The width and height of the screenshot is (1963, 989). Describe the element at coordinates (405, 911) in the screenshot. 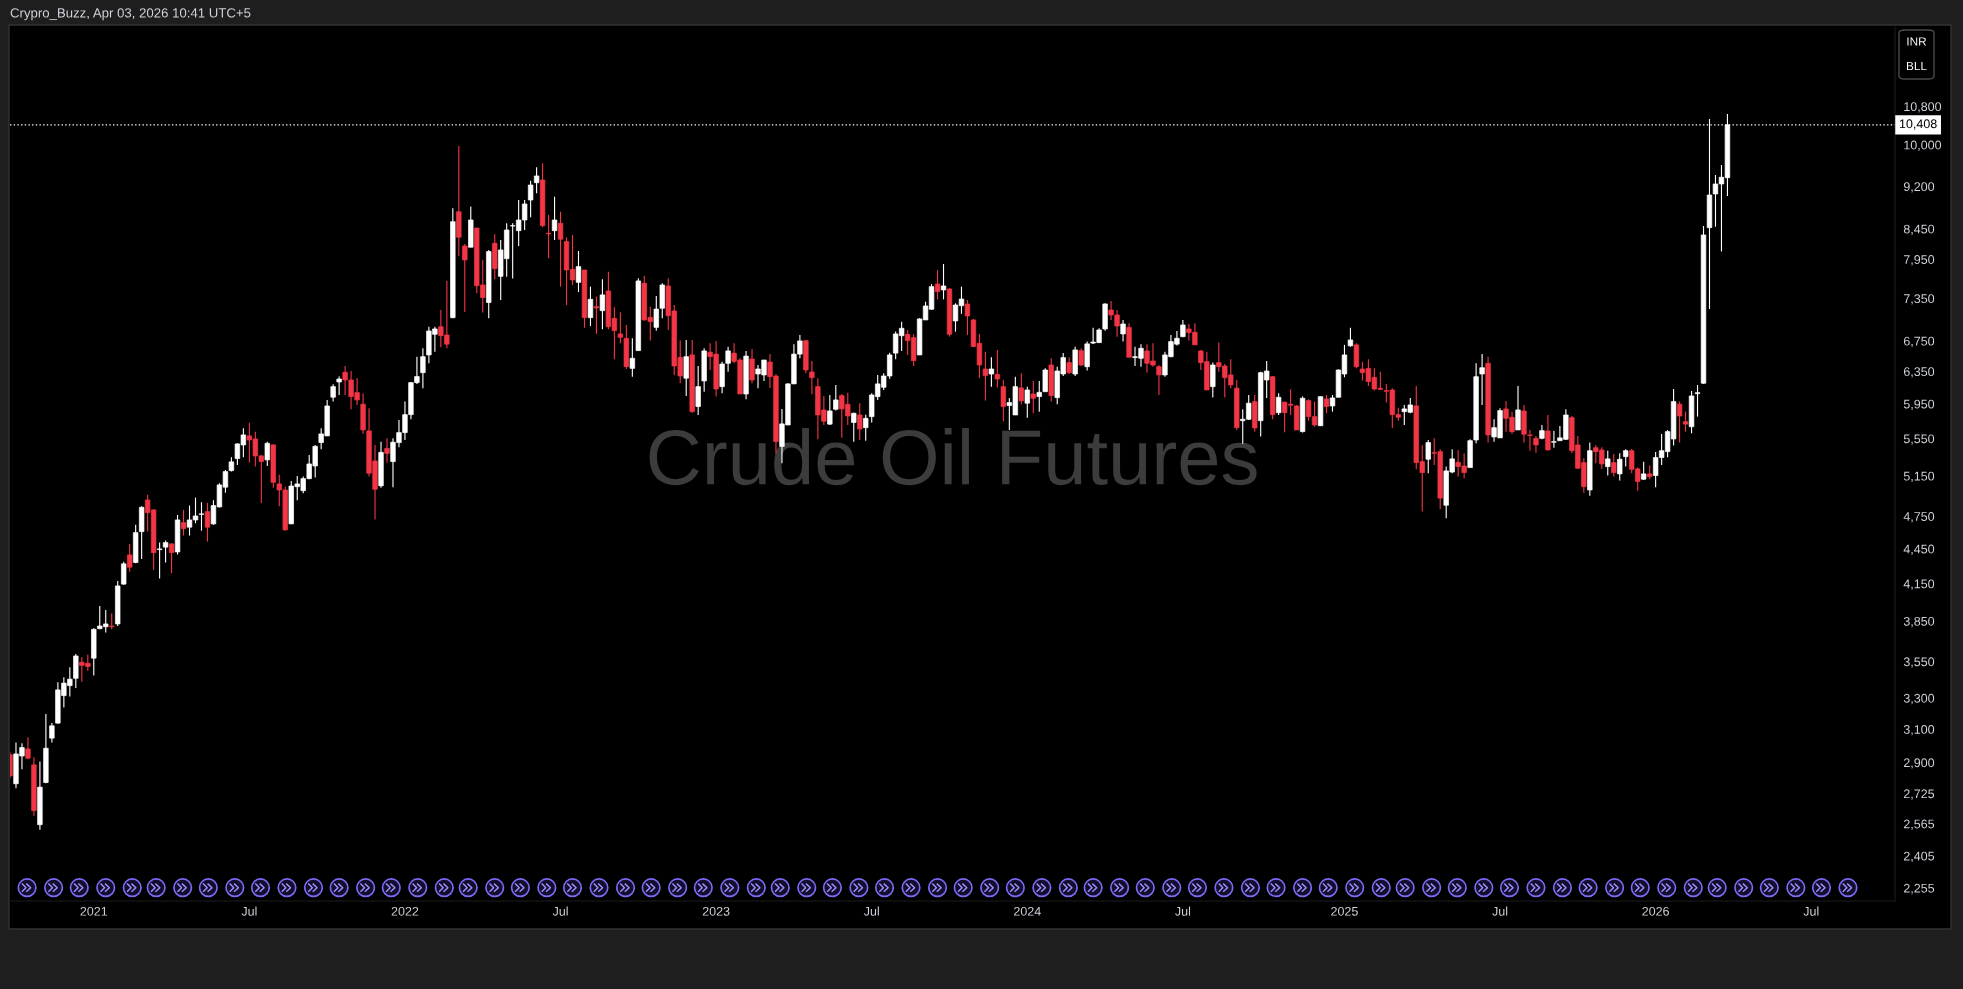

I see `x-tick-label: 2022` at that location.